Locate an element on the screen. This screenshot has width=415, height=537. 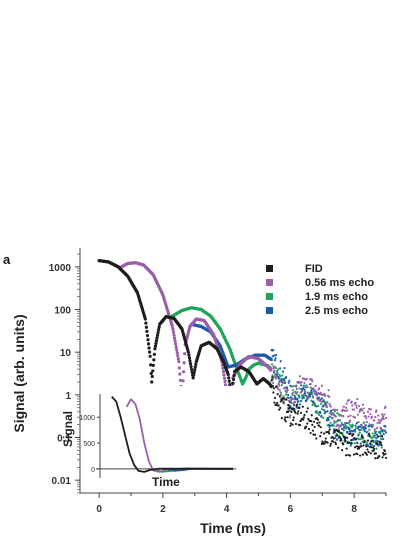
inset-y-tick-label: 1000 is located at coordinates (87, 418).